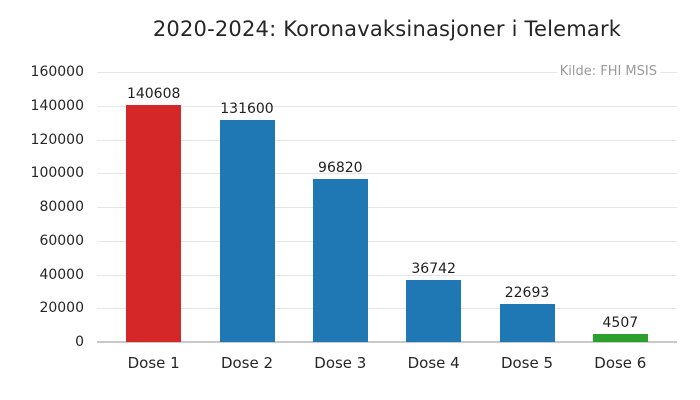 This screenshot has height=400, width=700. What do you see at coordinates (433, 268) in the screenshot?
I see `bar-value-label: 36742` at bounding box center [433, 268].